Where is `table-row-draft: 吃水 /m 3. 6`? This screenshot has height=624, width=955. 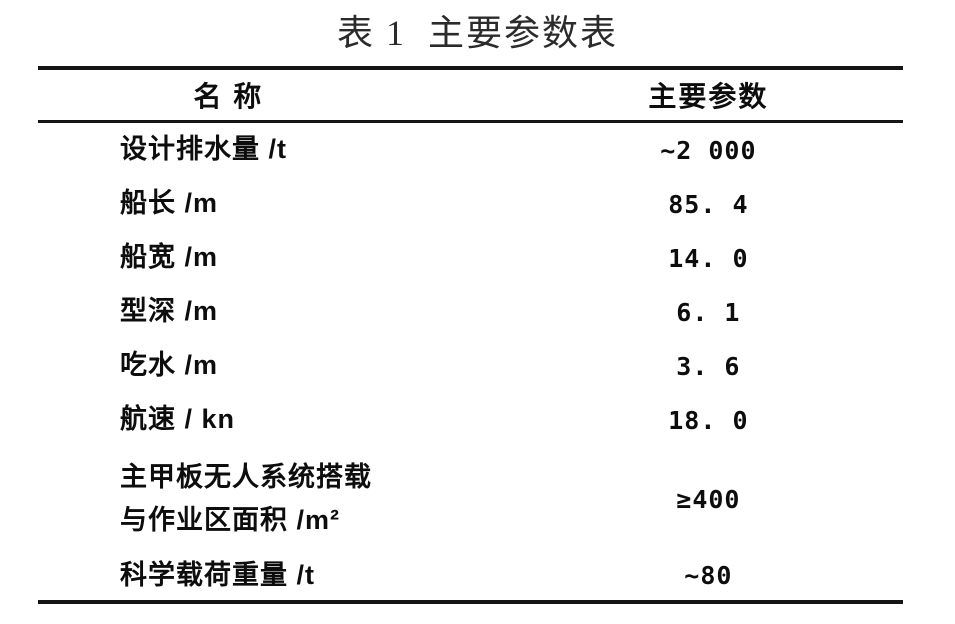 table-row-draft: 吃水 /m 3. 6 is located at coordinates (470, 366).